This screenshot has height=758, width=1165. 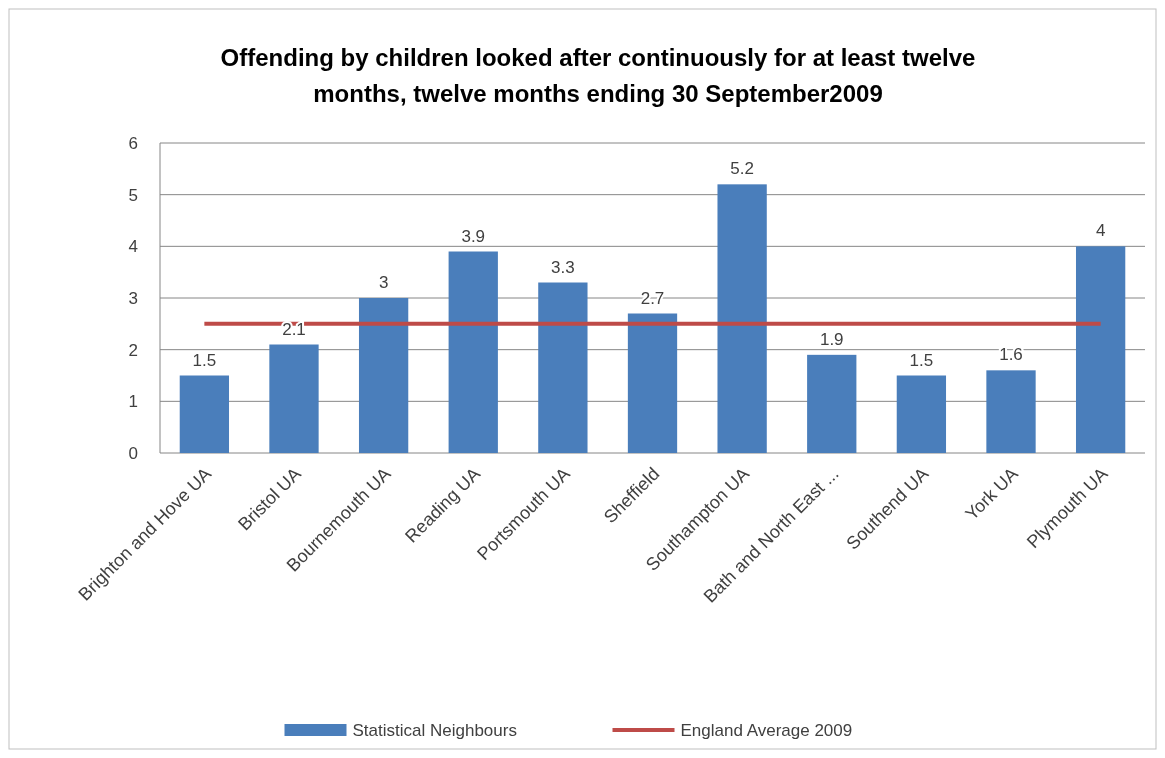 What do you see at coordinates (1011, 355) in the screenshot?
I see `data-label: 1.6` at bounding box center [1011, 355].